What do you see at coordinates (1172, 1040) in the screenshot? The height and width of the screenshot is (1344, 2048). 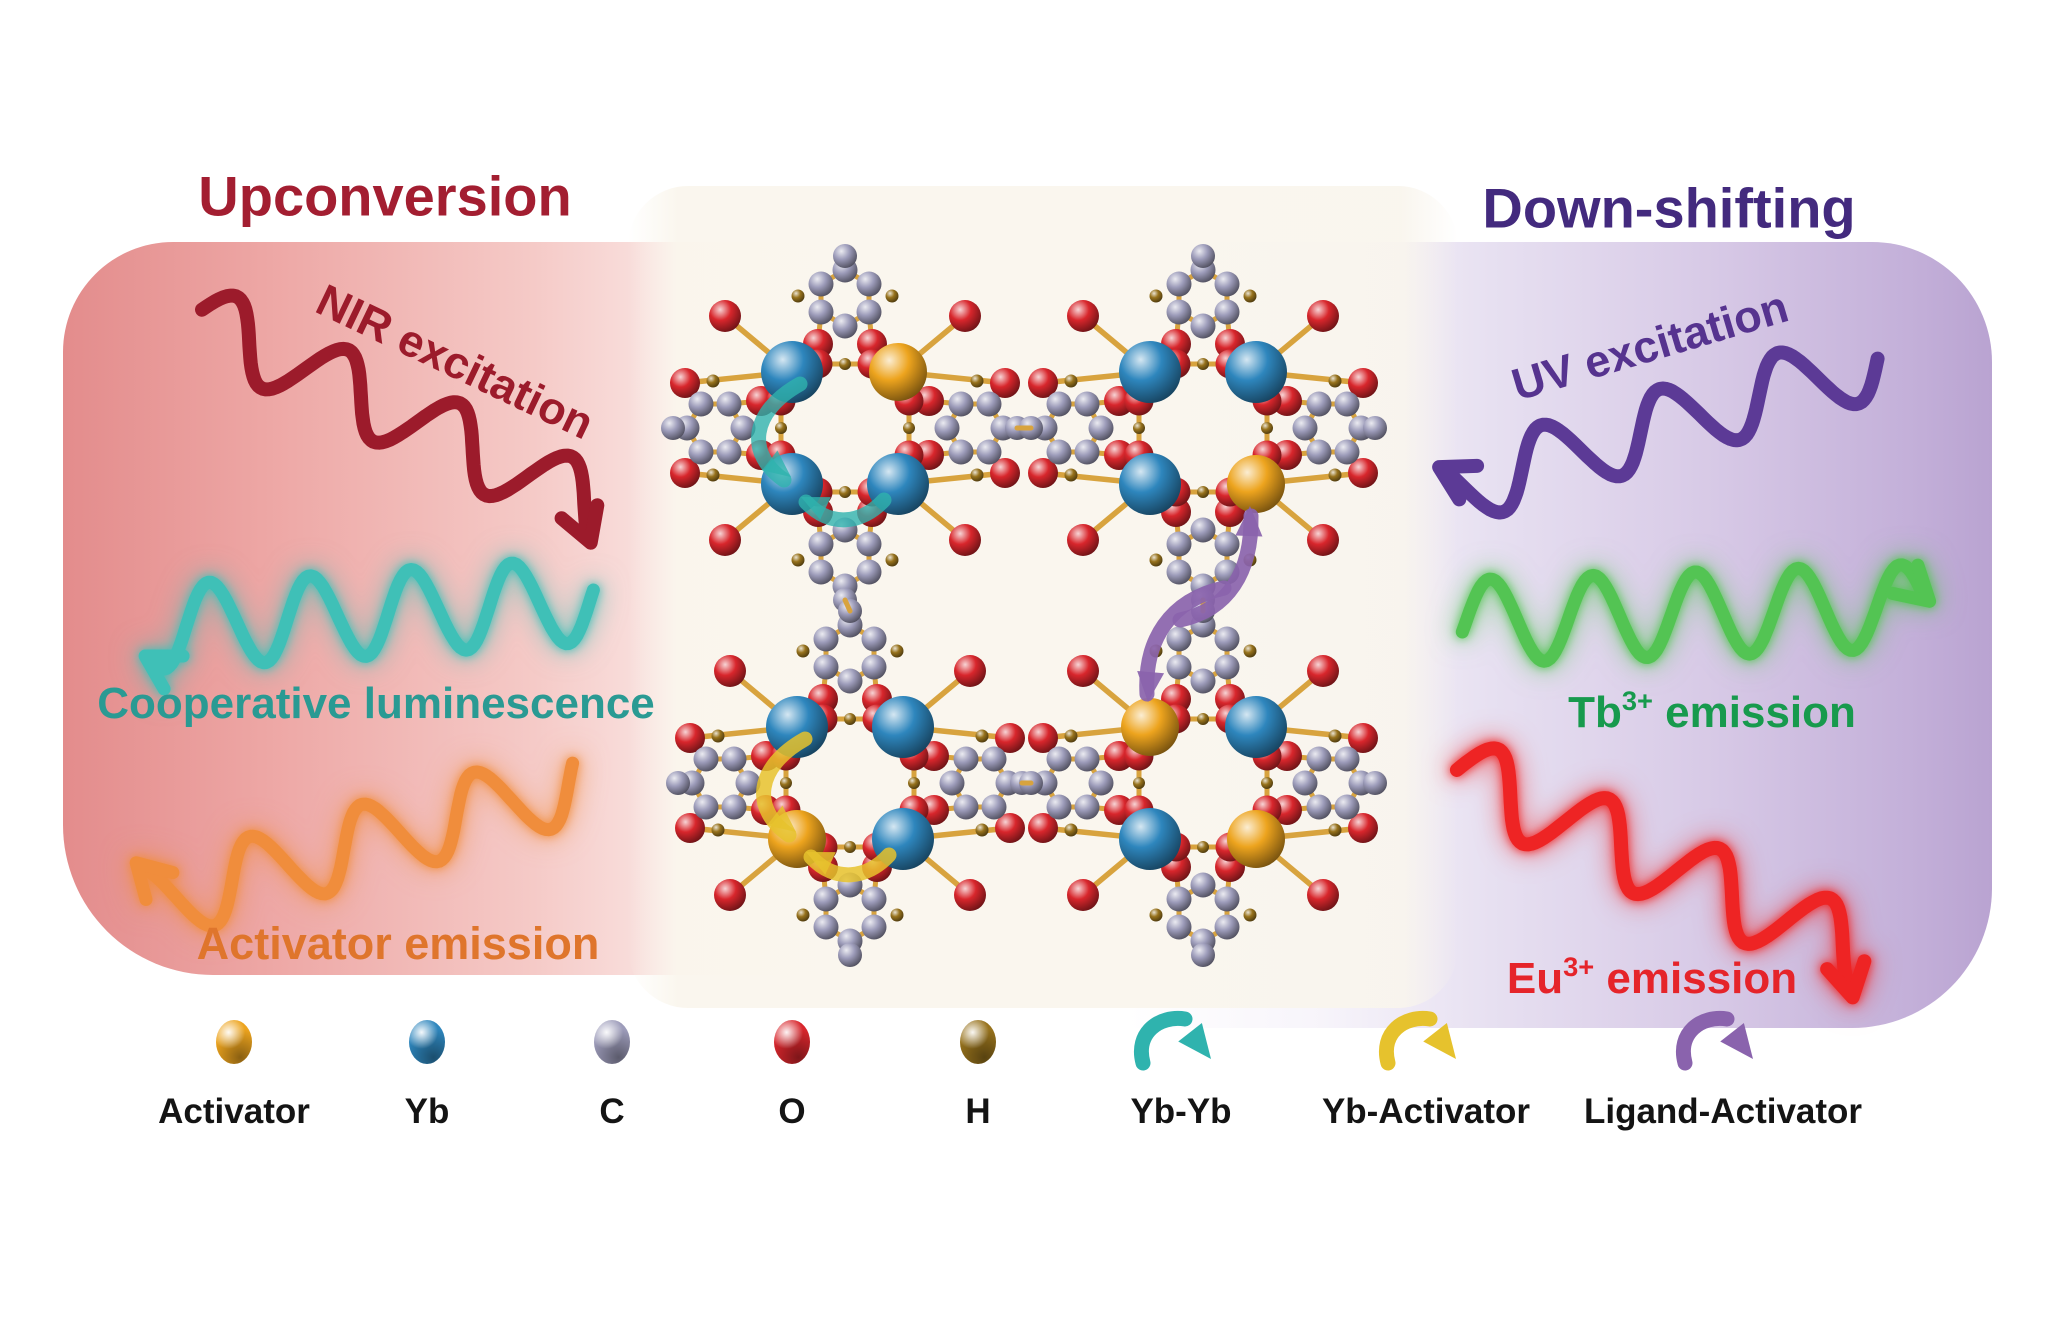 I see `yb-yb-arrow-icon` at bounding box center [1172, 1040].